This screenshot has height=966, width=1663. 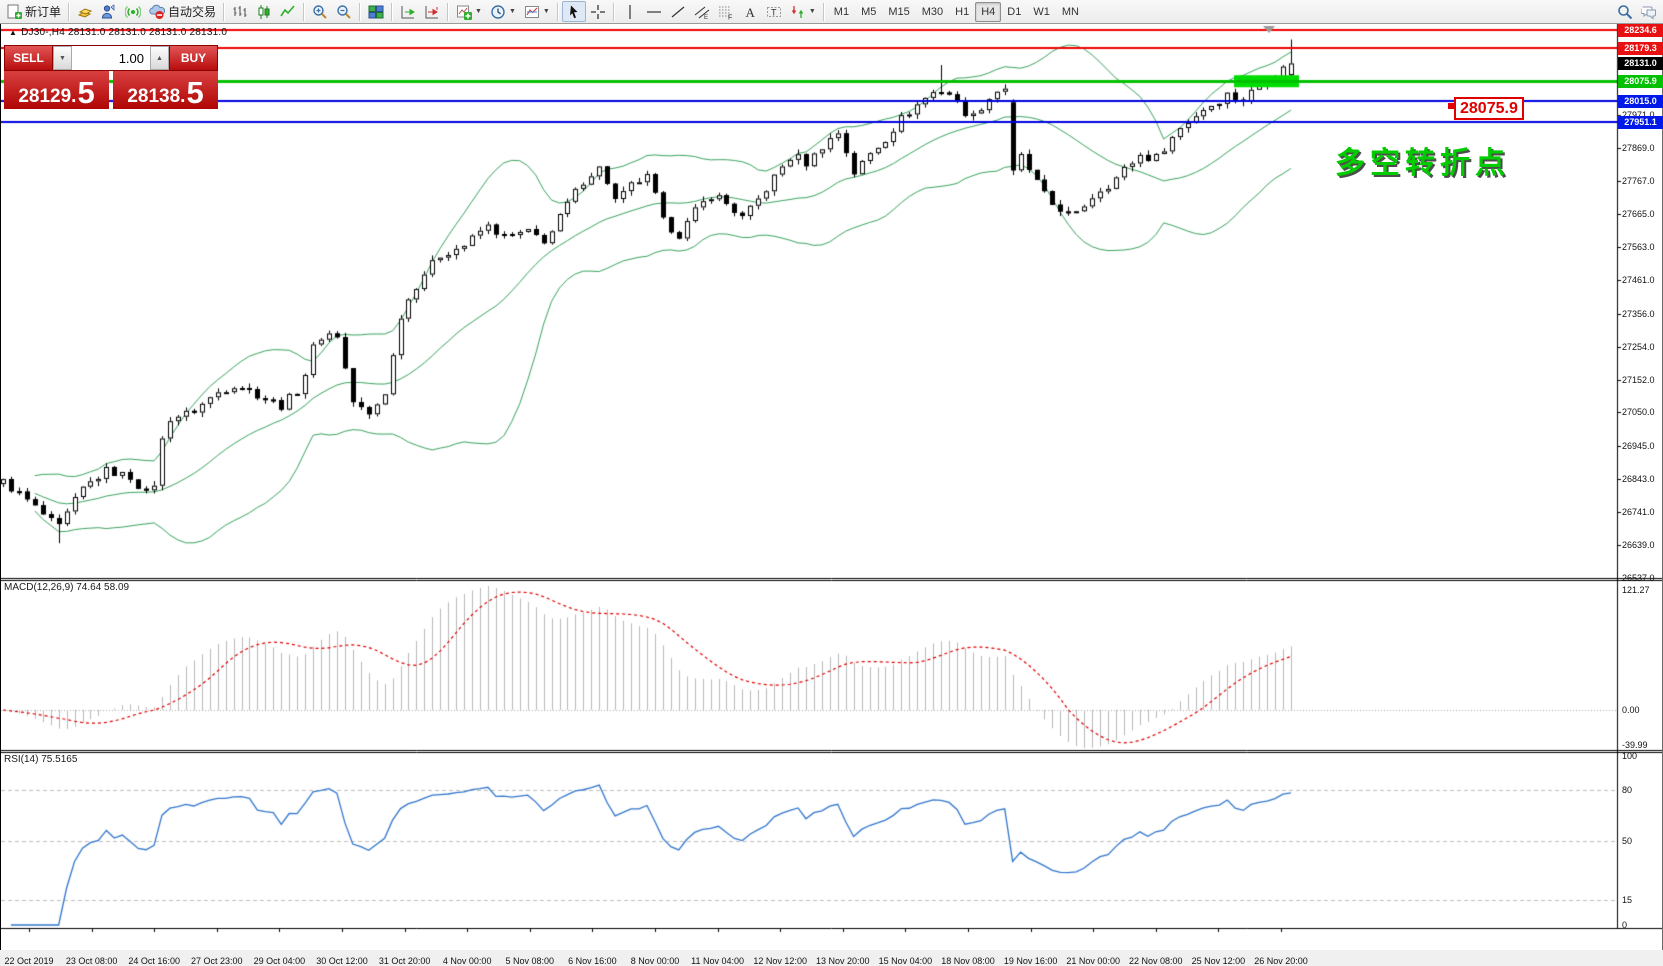 What do you see at coordinates (91, 961) in the screenshot?
I see `date-tick-label: 23 Oct 08:00` at bounding box center [91, 961].